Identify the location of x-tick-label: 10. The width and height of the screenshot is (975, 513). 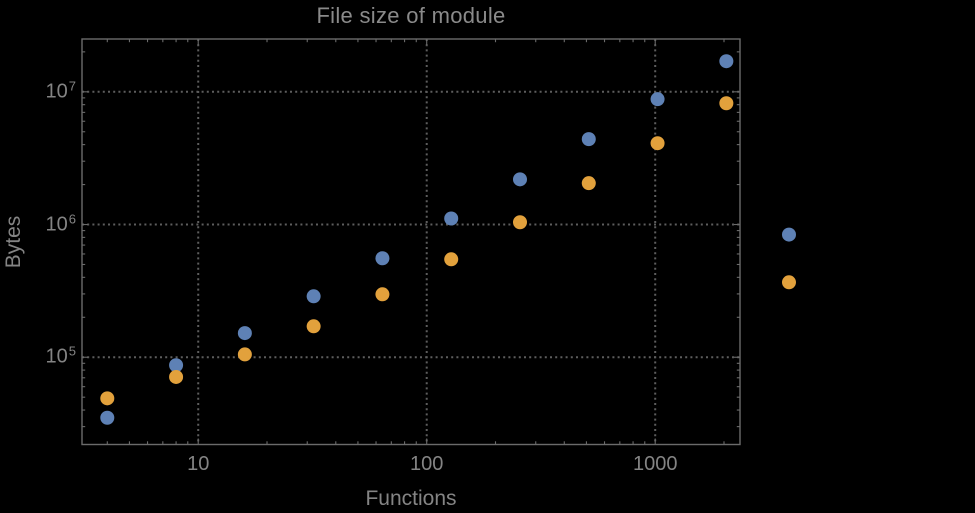
(198, 463).